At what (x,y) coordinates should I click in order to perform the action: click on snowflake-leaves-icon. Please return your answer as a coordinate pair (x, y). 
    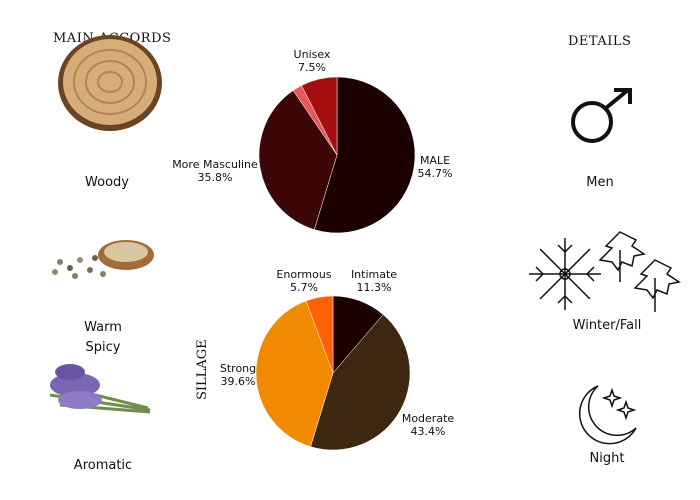
    Looking at the image, I should click on (605, 271).